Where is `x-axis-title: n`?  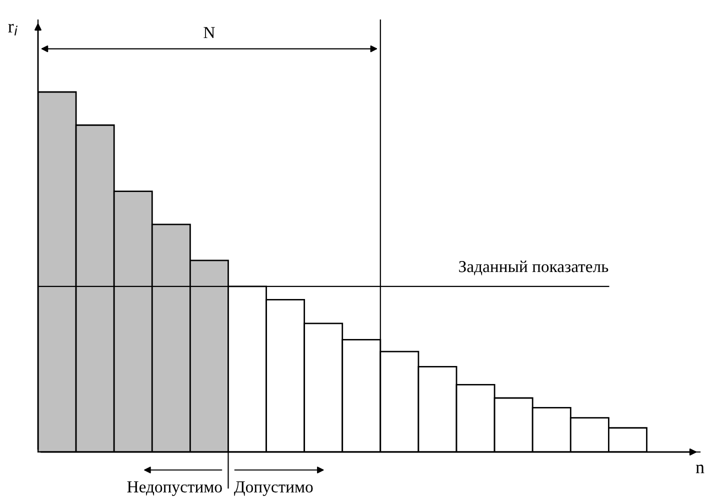 x-axis-title: n is located at coordinates (700, 469).